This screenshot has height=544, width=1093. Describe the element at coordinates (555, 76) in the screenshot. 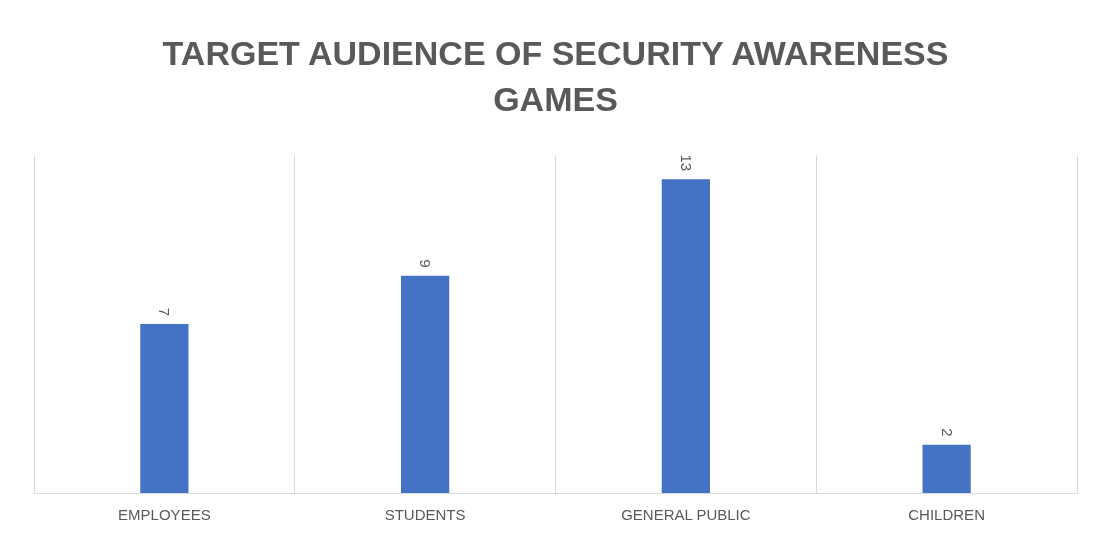

I see `chart-title: TARGET AUDIENCE OF SECURITY AWARENESS GAMES` at that location.